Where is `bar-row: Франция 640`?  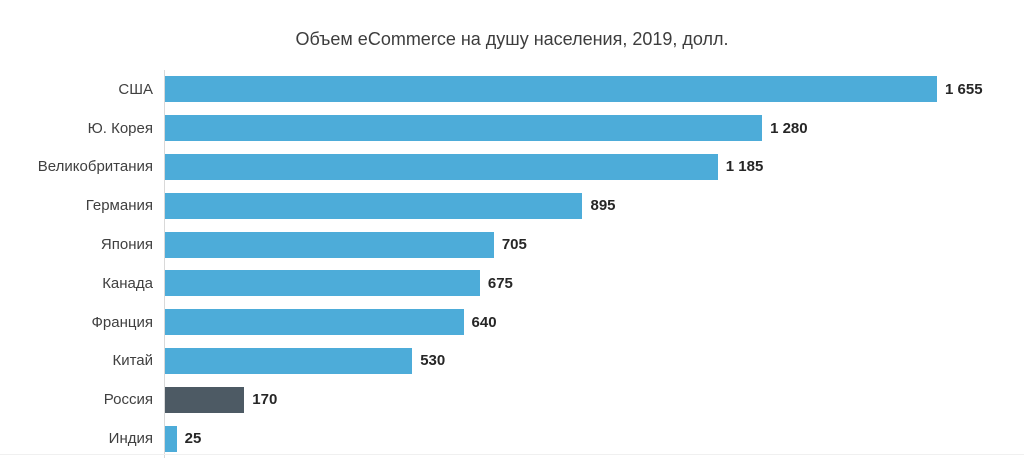
bar-row: Франция 640 is located at coordinates (512, 322).